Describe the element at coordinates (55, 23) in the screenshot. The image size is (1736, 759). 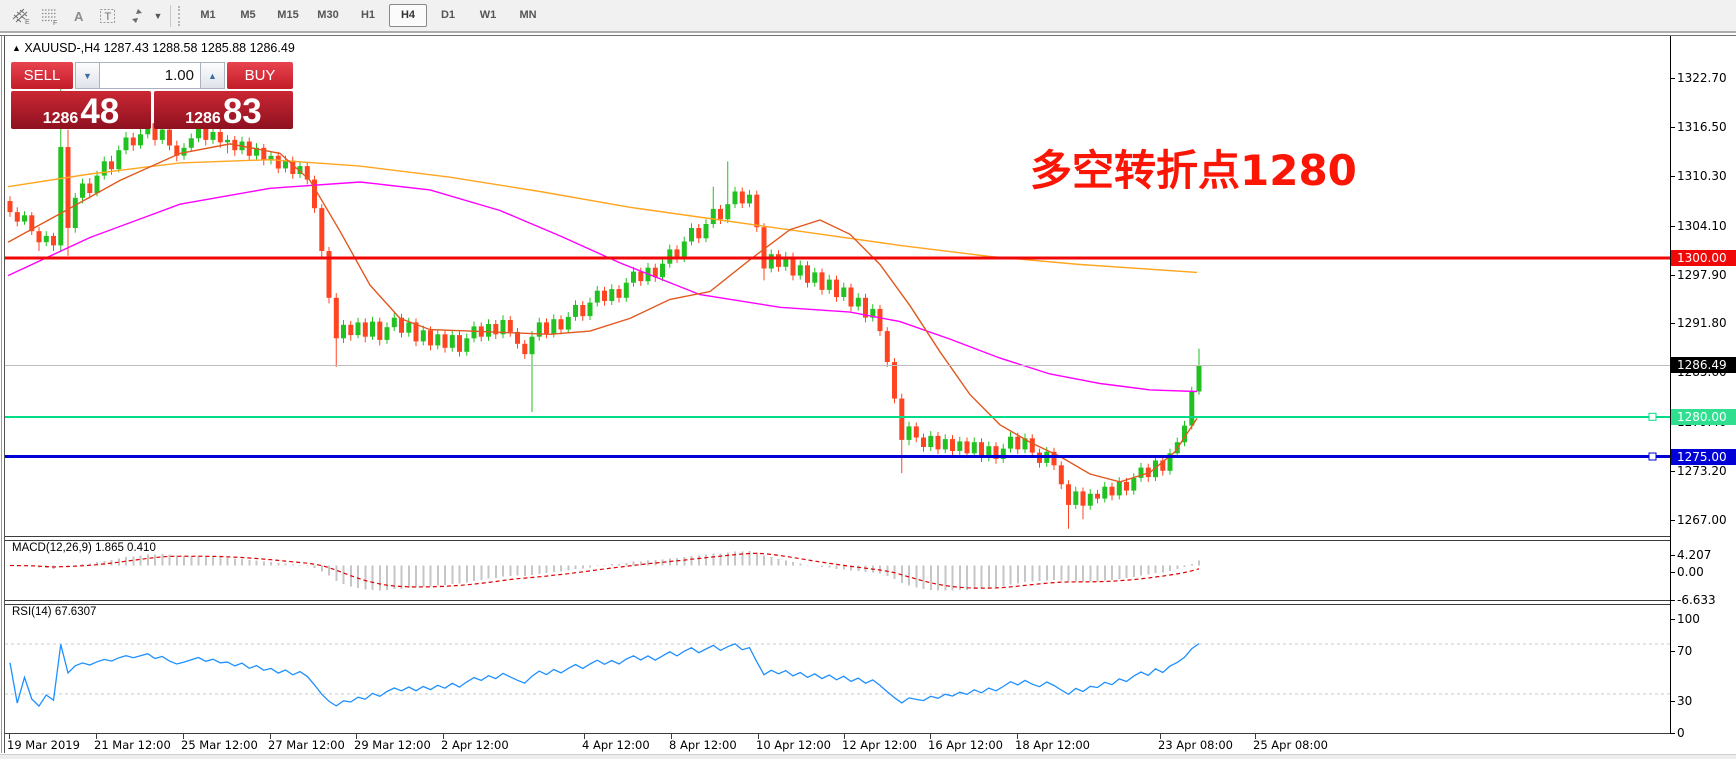
I see `tool-letter: F` at that location.